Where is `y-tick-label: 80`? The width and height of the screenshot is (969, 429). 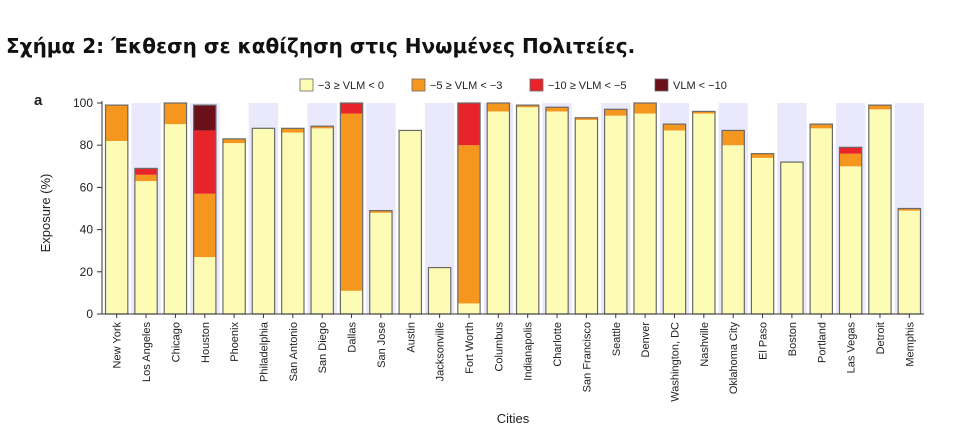
y-tick-label: 80 is located at coordinates (87, 145).